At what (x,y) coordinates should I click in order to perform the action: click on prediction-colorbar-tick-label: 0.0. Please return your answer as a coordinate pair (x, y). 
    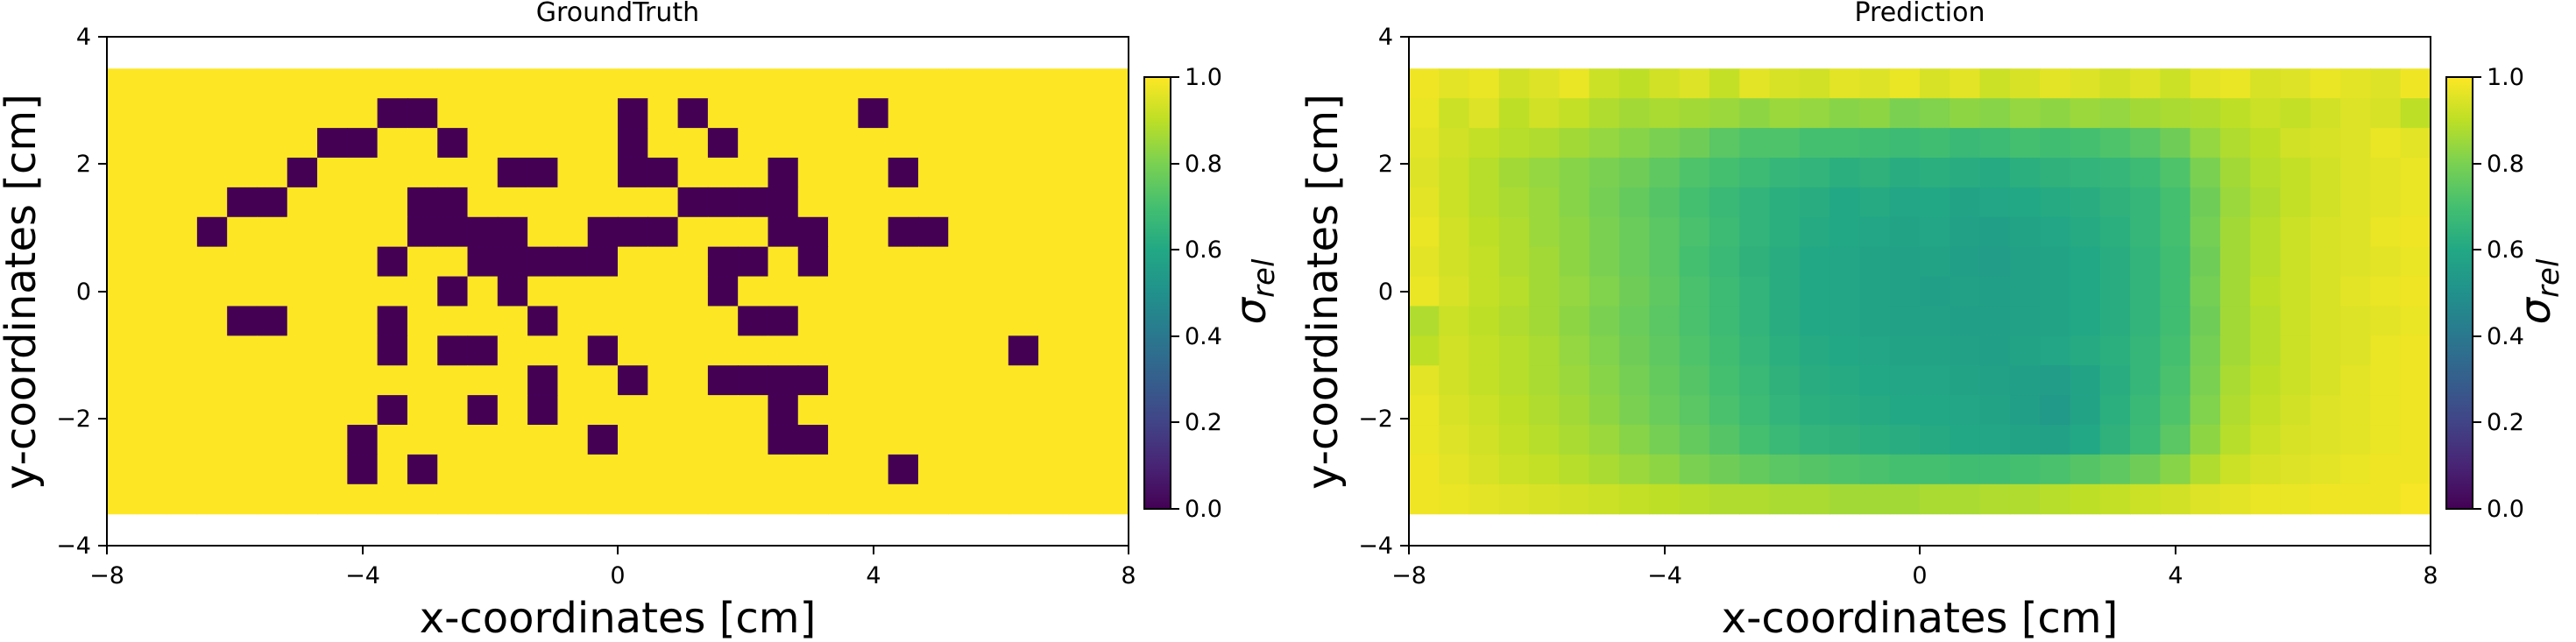
    Looking at the image, I should click on (2505, 509).